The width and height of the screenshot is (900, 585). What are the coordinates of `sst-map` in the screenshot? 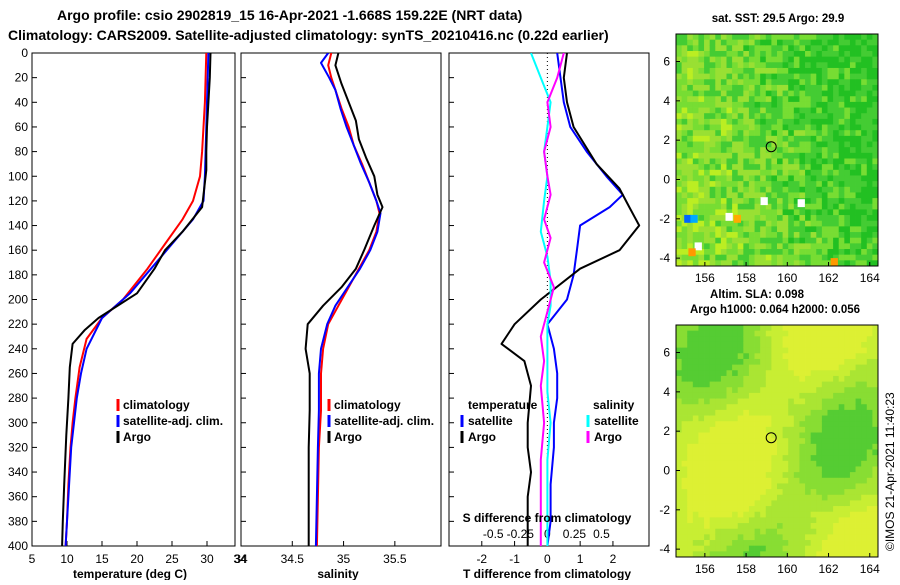 It's located at (777, 150).